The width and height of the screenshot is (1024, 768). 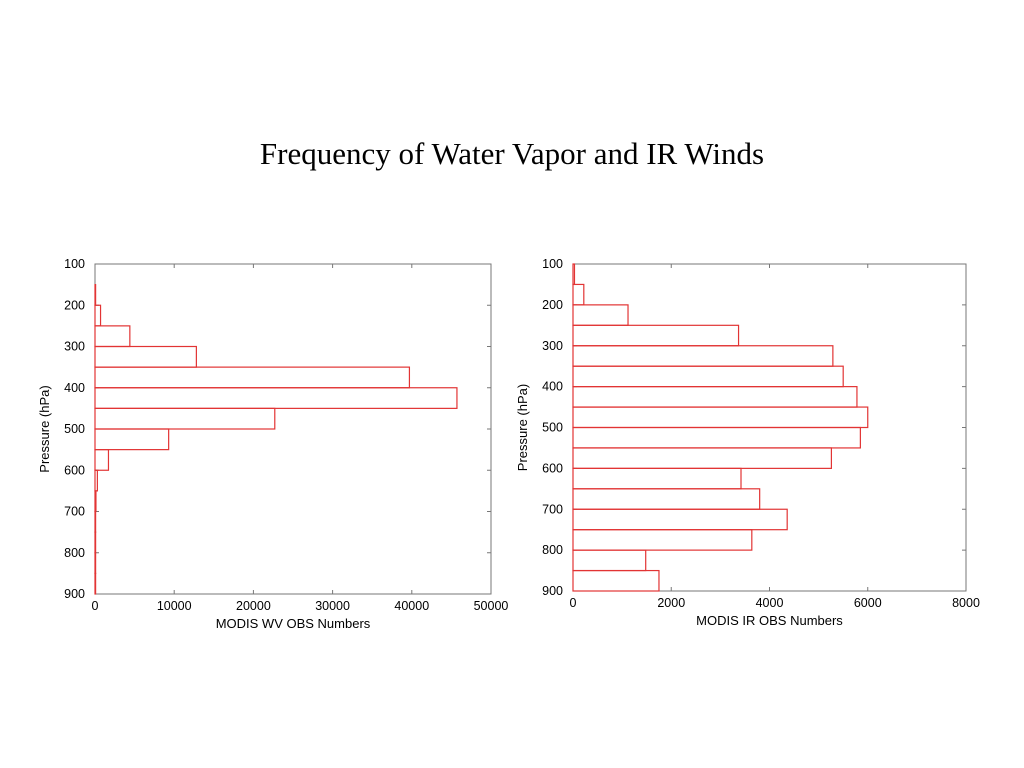 I want to click on x-tick-label: 30000, so click(x=332, y=606).